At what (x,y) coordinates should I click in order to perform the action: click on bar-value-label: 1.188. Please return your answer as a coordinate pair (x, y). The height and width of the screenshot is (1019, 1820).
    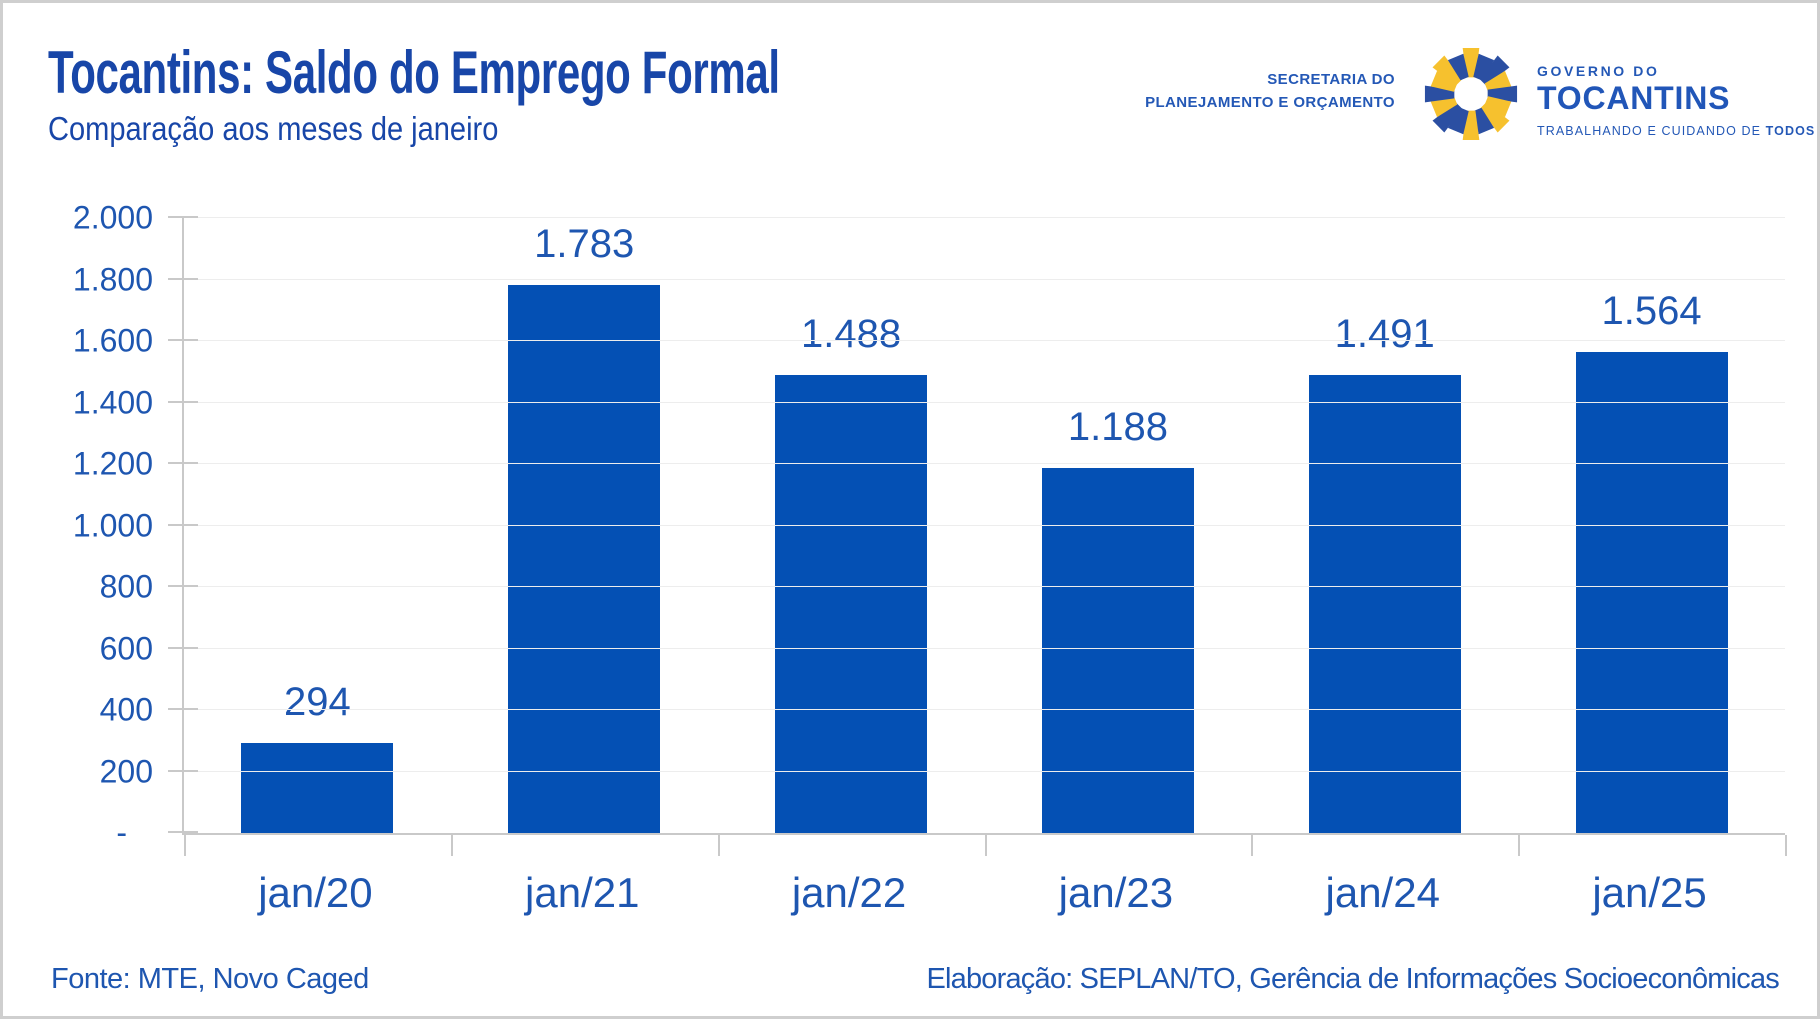
    Looking at the image, I should click on (1117, 426).